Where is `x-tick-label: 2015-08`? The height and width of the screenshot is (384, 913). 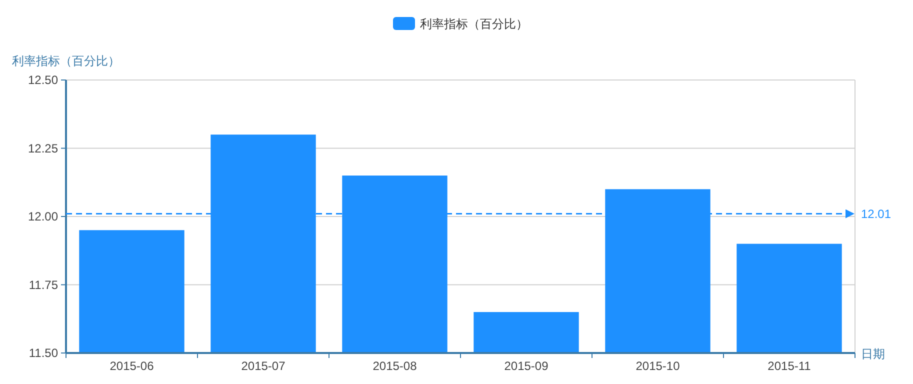
x-tick-label: 2015-08 is located at coordinates (395, 366).